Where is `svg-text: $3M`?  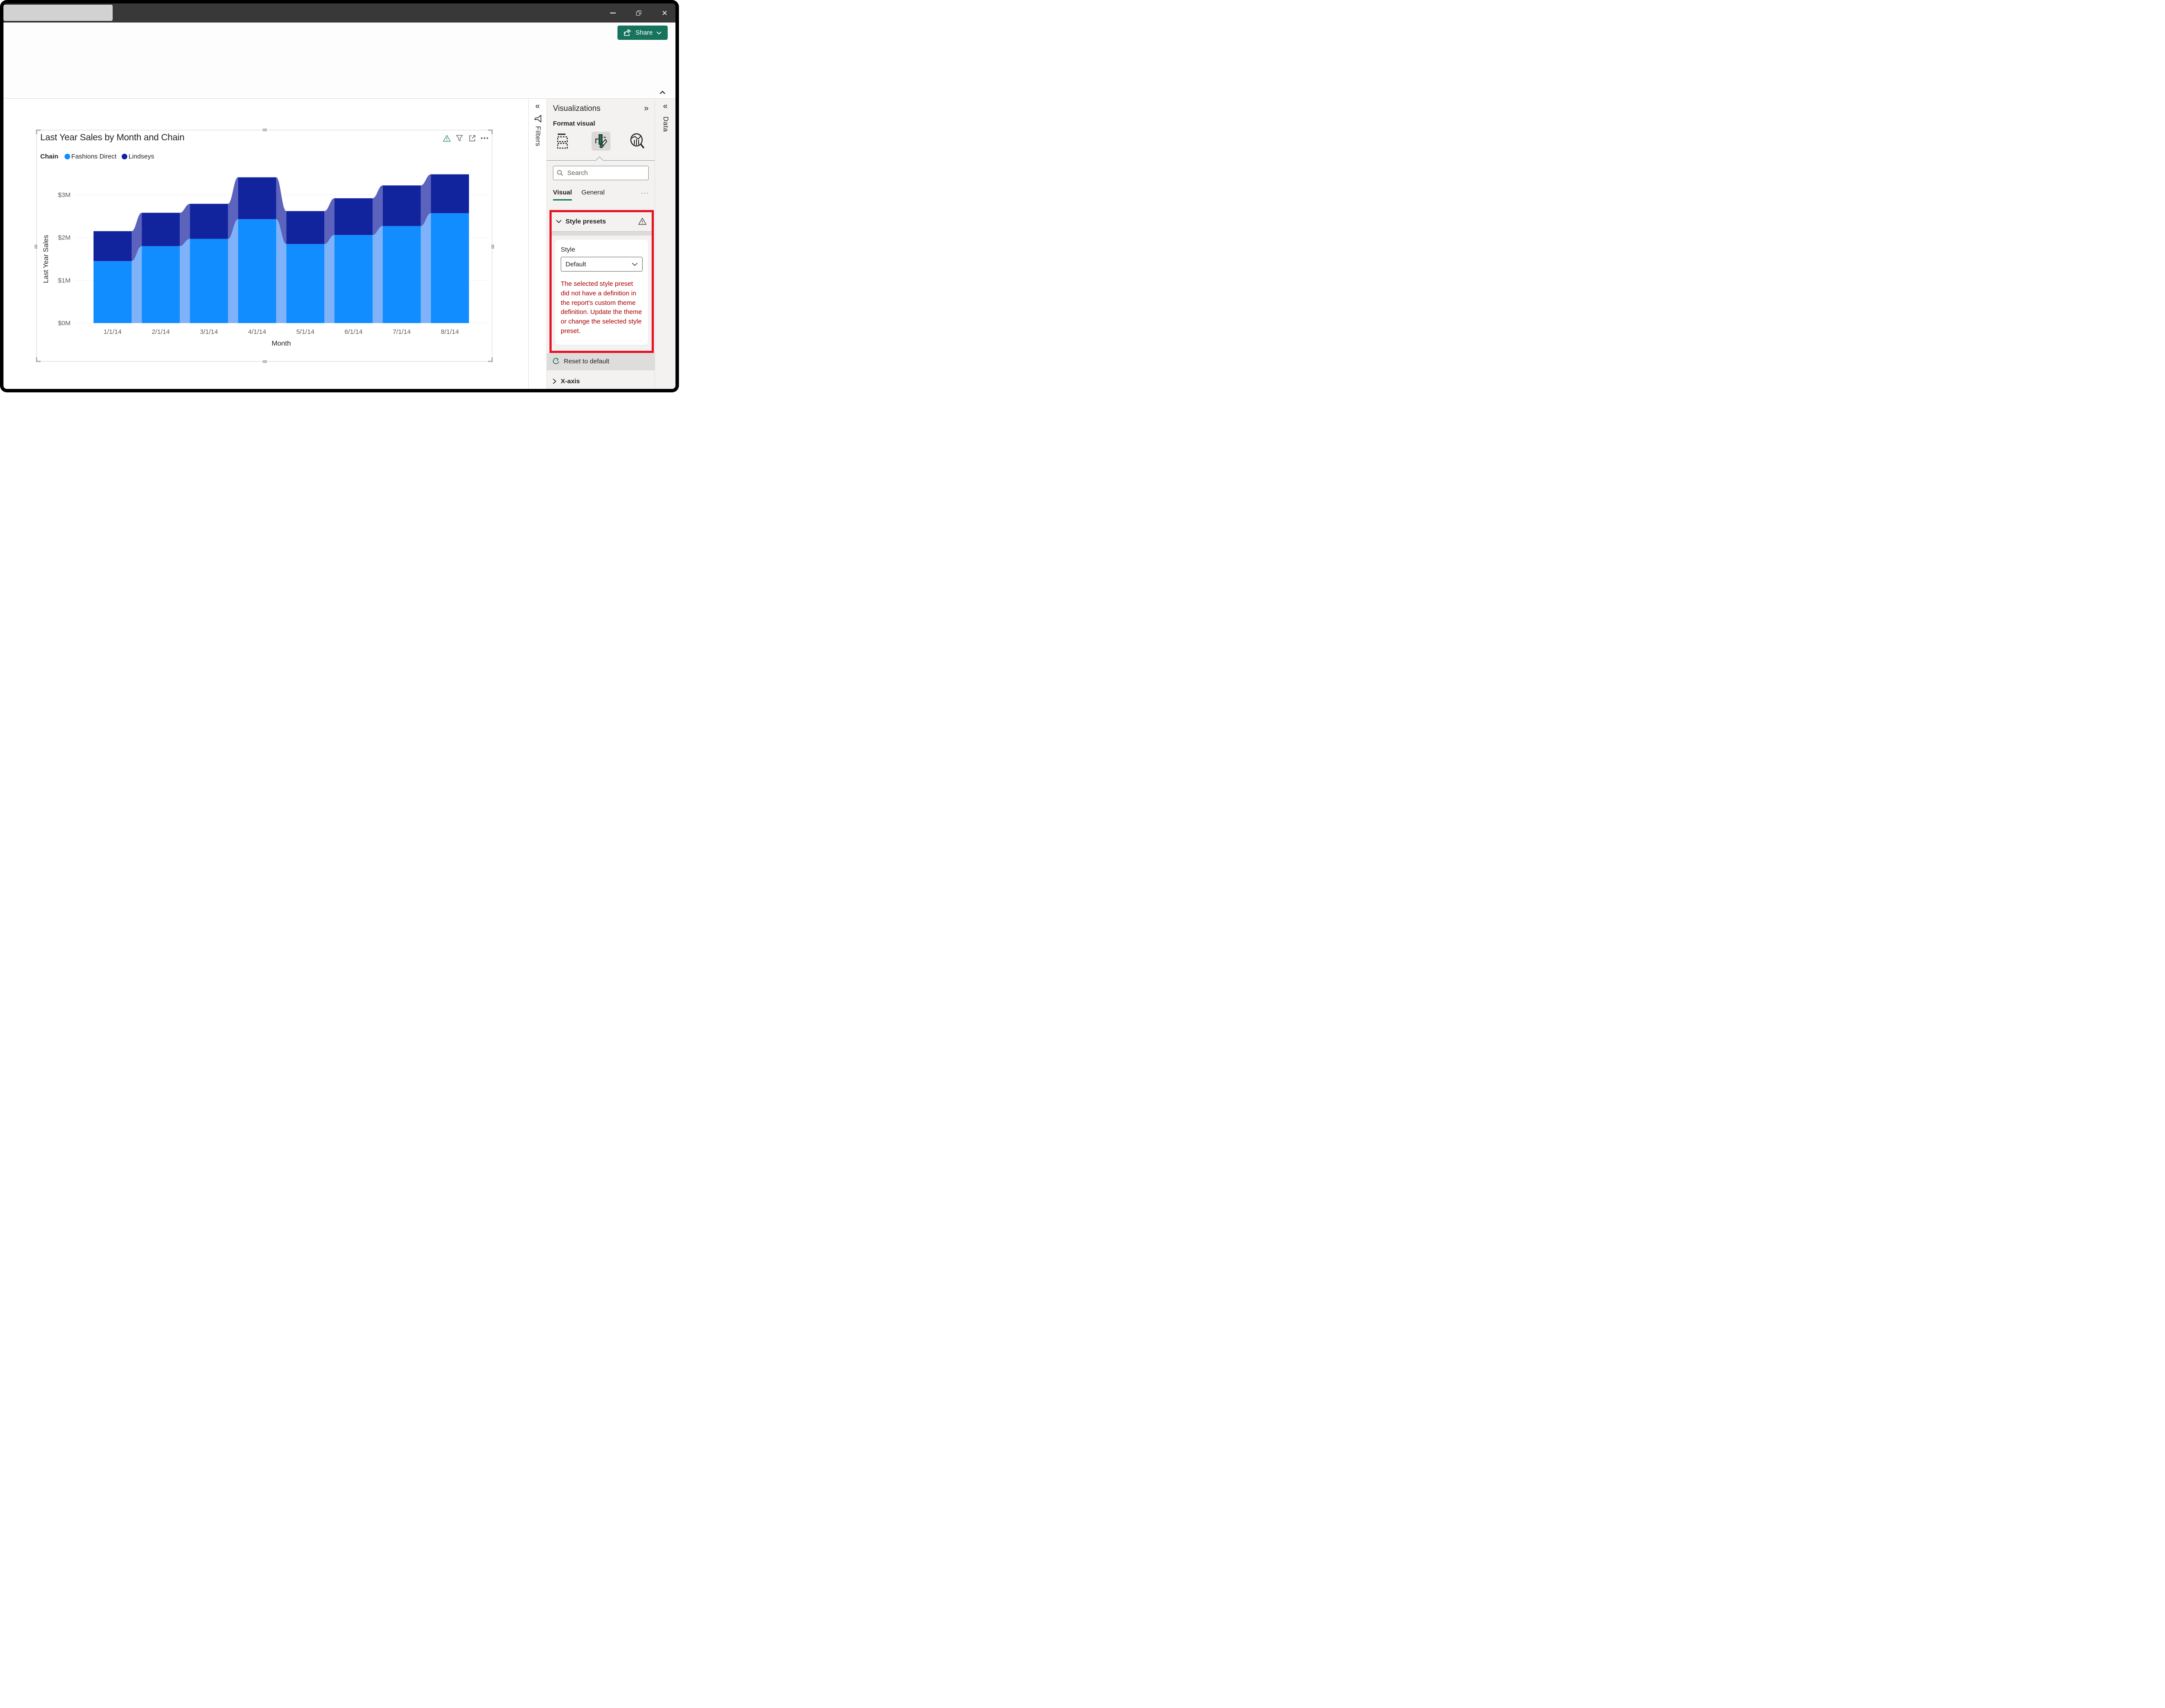
svg-text: $3M is located at coordinates (64, 195).